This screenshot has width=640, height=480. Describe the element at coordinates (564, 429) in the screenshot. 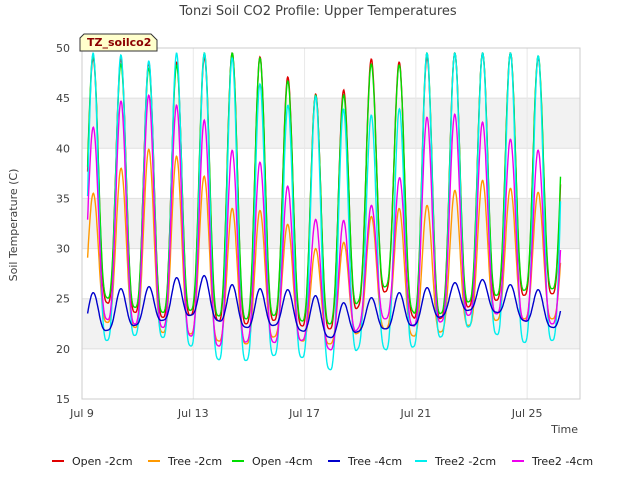

I see `x-axis-label: Time` at that location.